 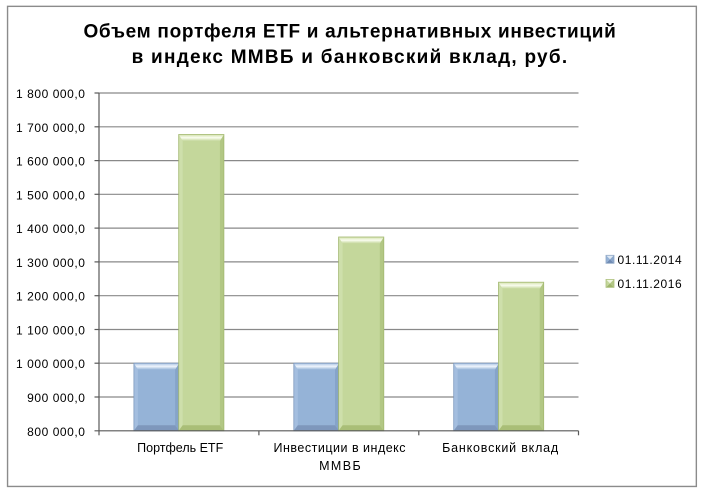 I want to click on svg-text: 1 400 000,0, so click(x=50, y=229).